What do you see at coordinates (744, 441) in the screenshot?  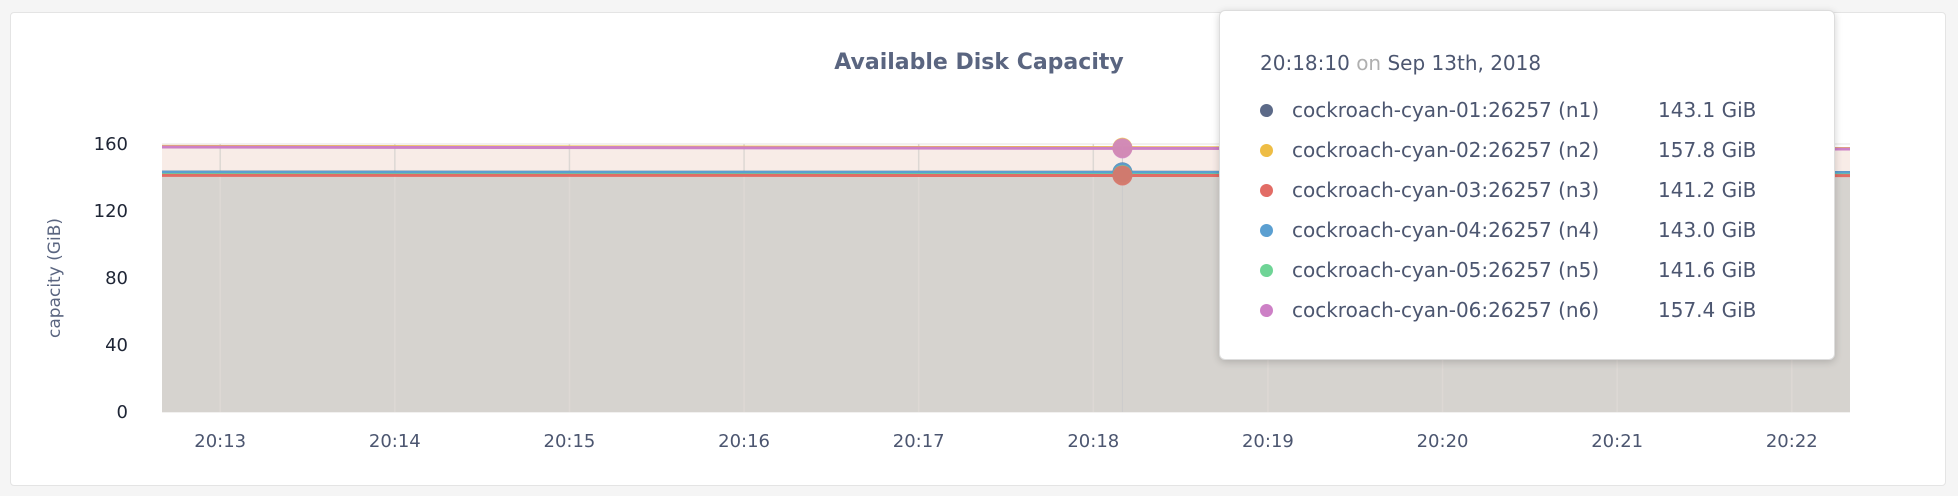 I see `x-tick-label: 20:16` at bounding box center [744, 441].